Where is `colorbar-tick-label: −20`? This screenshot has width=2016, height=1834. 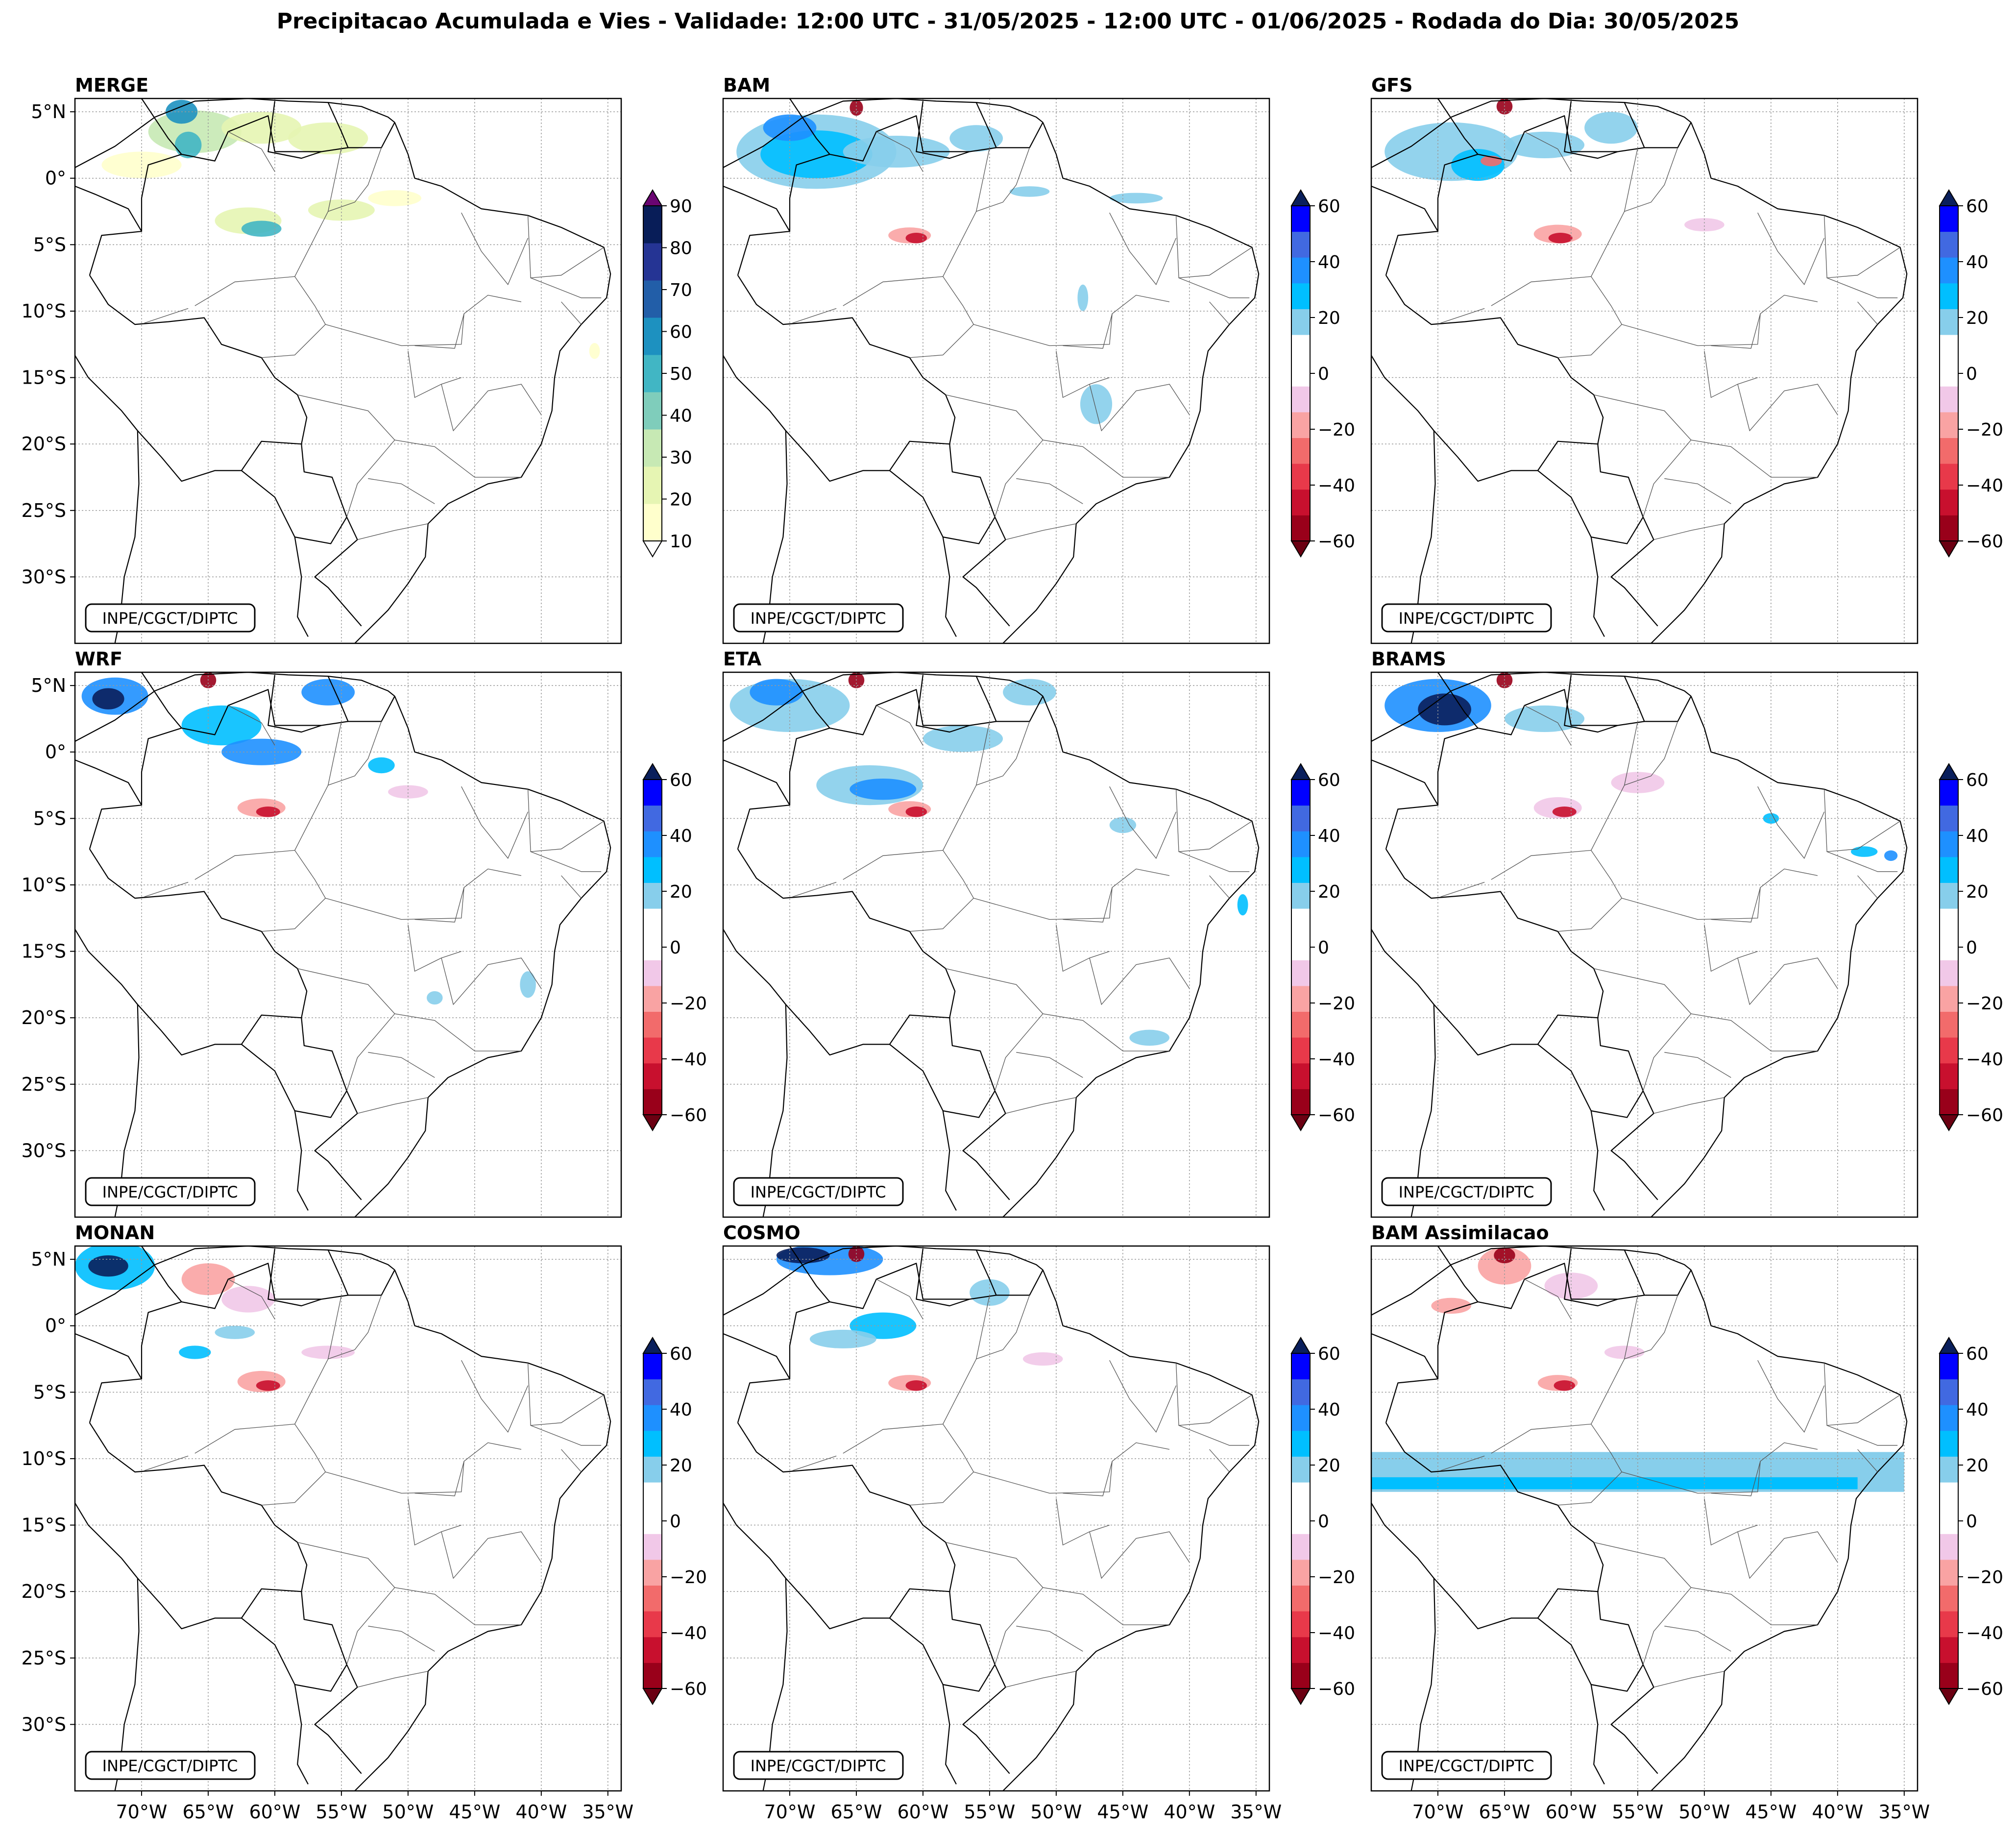 colorbar-tick-label: −20 is located at coordinates (688, 1004).